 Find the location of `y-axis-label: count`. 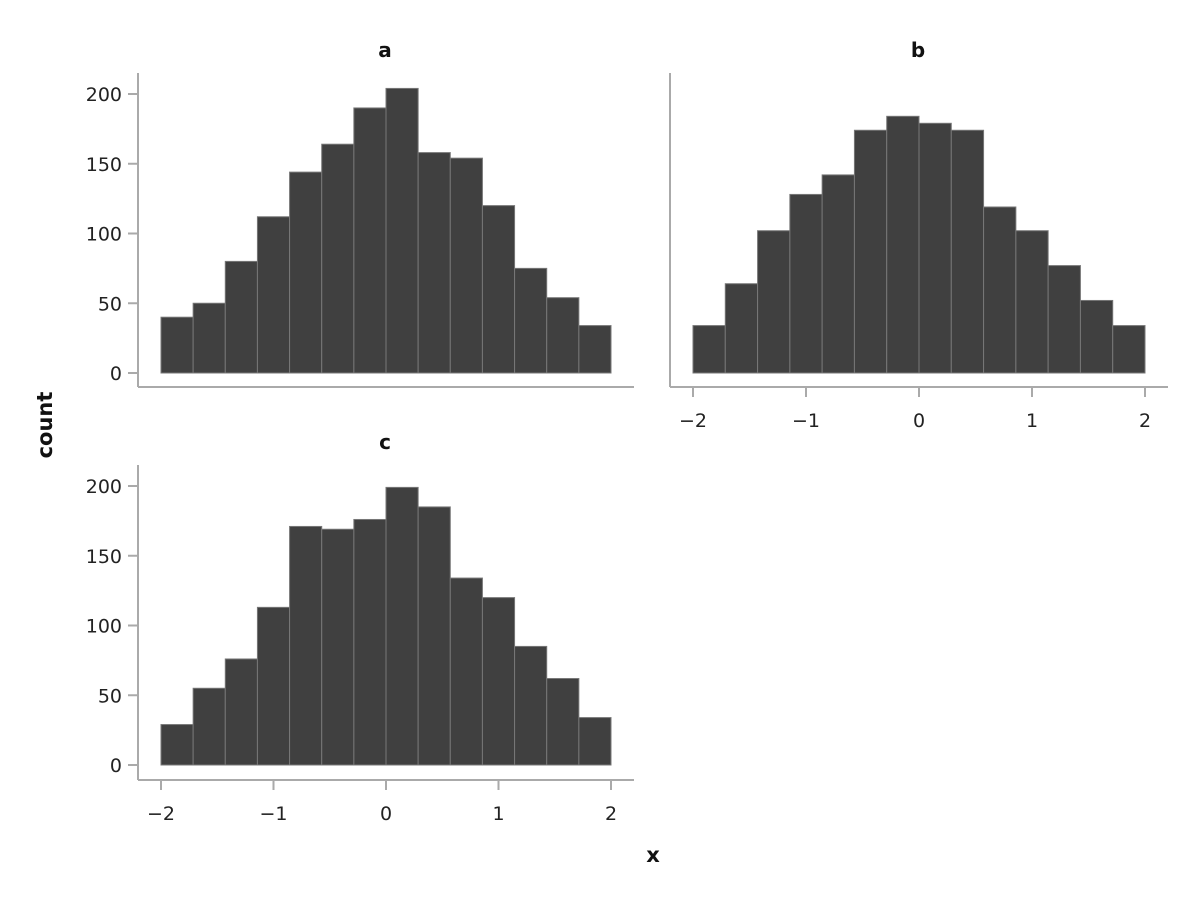

y-axis-label: count is located at coordinates (45, 425).